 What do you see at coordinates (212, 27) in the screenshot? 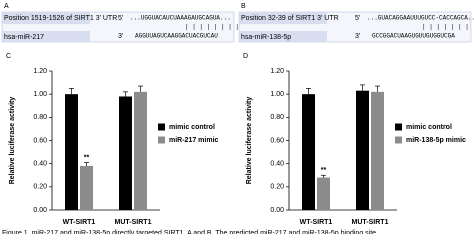
I see `pairing: | | | | | | | |` at bounding box center [212, 27].